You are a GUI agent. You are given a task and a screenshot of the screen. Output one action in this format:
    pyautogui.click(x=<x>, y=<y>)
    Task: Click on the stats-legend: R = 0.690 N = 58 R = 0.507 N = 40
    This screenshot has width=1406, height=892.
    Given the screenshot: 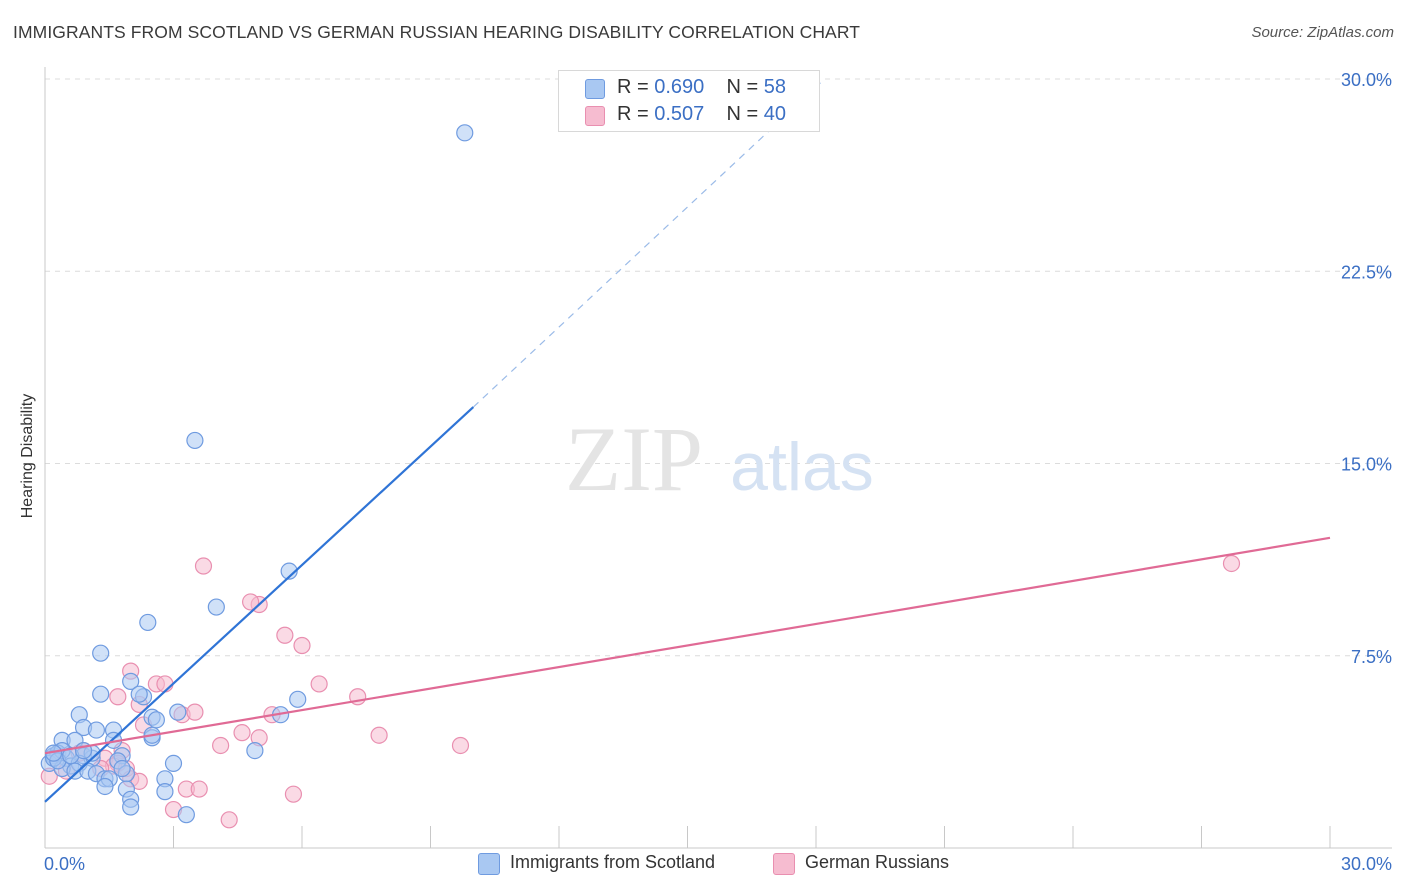 What is the action you would take?
    pyautogui.click(x=689, y=101)
    